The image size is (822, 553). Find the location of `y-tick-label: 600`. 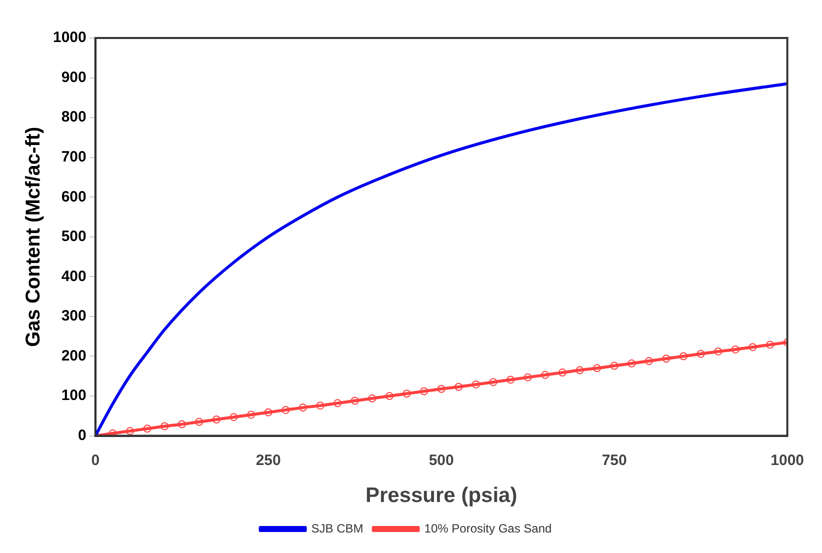

y-tick-label: 600 is located at coordinates (73, 197).